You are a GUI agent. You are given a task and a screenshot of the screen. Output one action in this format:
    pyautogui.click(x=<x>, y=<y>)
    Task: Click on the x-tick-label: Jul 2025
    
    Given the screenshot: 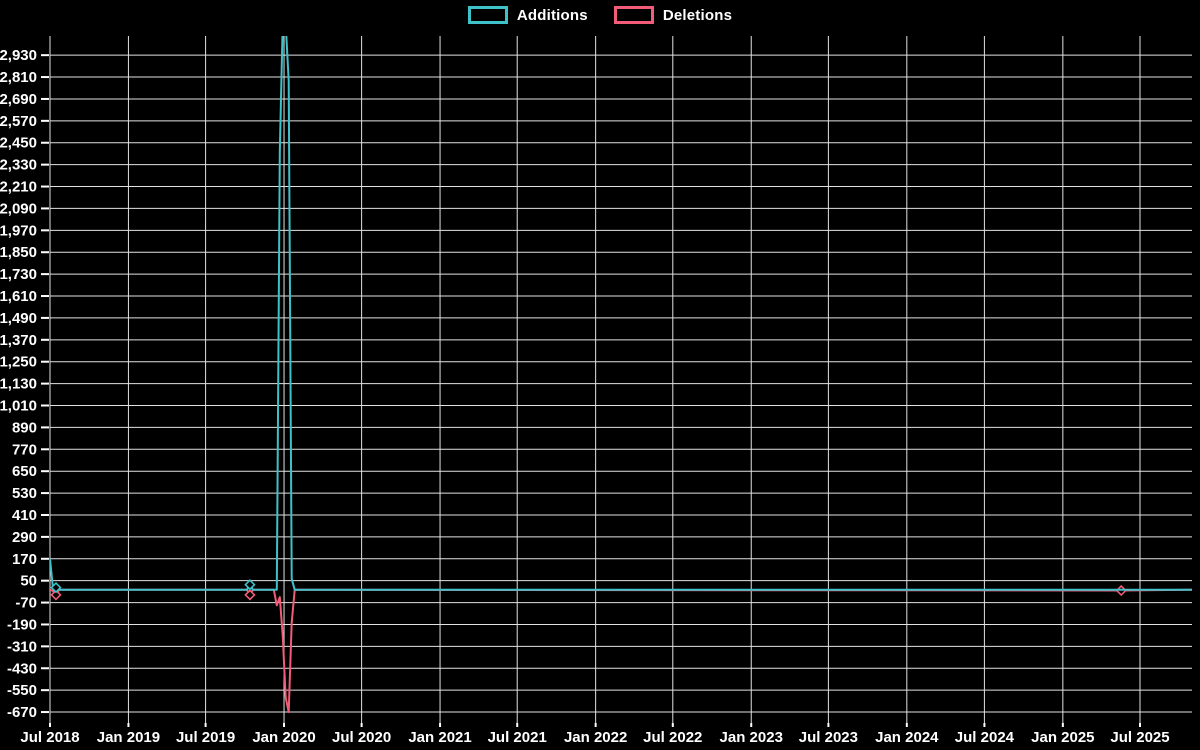 What is the action you would take?
    pyautogui.click(x=1139, y=737)
    